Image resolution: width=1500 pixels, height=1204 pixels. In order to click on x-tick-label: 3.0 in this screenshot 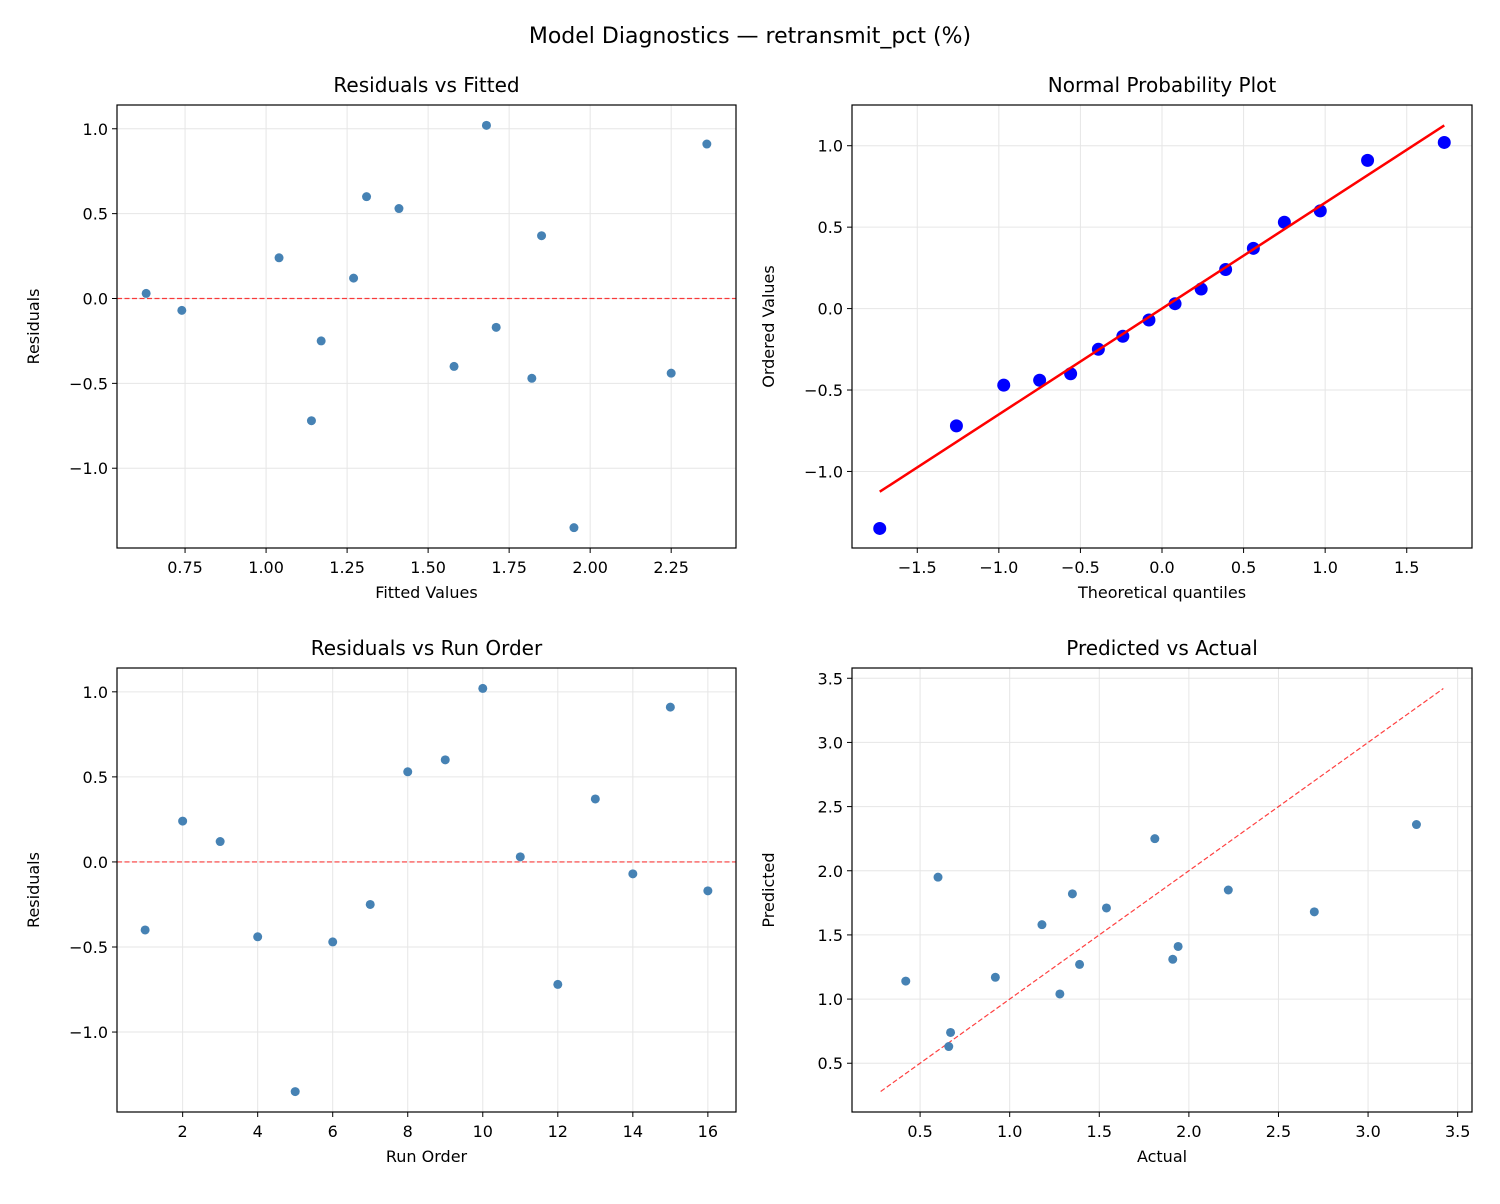, I will do `click(1367, 1131)`.